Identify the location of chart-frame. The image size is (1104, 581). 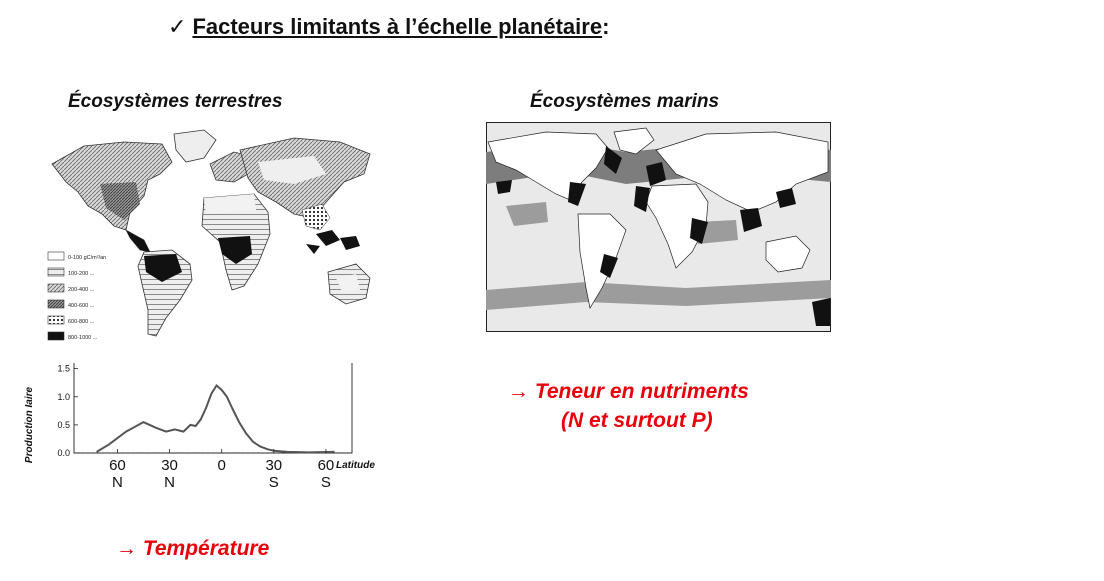
(213, 408).